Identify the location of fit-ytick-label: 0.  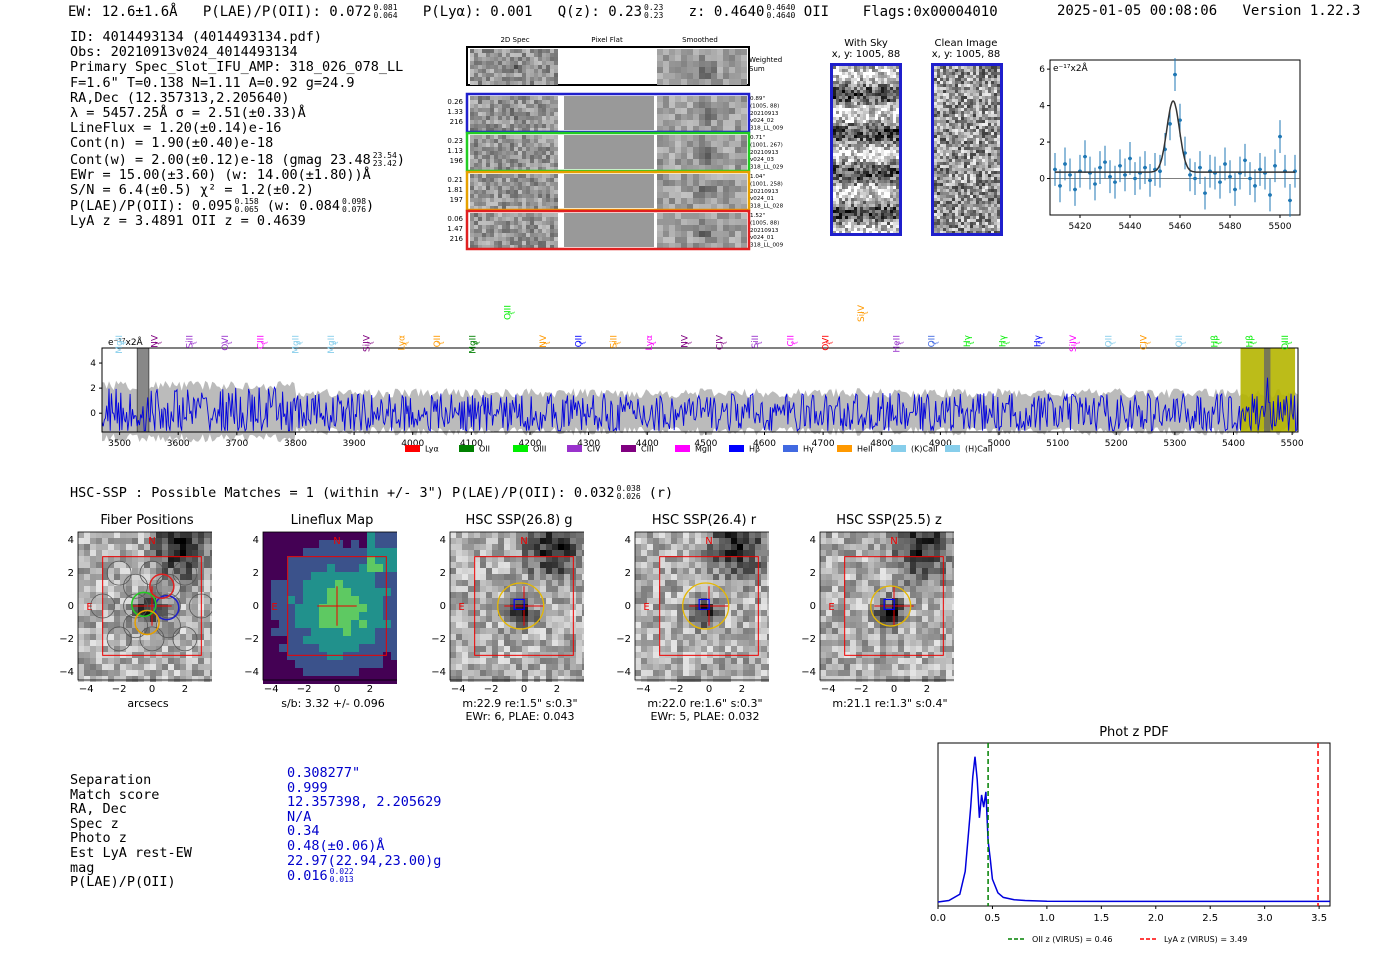
(1042, 180).